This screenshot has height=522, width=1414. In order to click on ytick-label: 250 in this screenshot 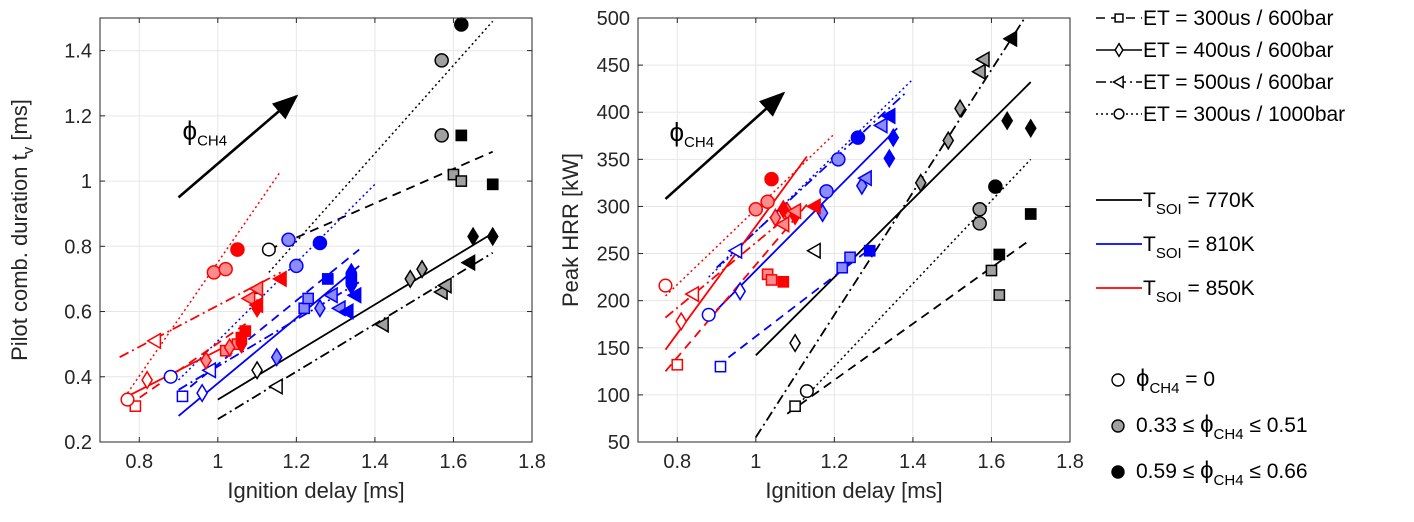, I will do `click(613, 255)`.